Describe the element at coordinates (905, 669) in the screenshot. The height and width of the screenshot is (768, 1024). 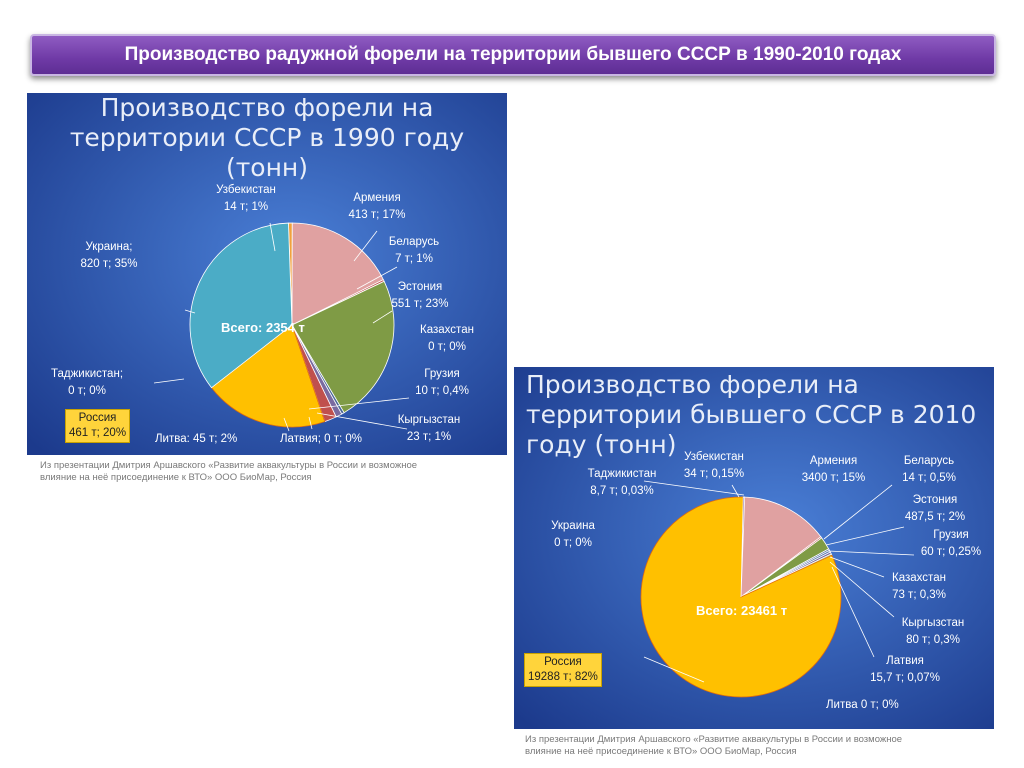
I see `label-2010-latvia: Латвия 15,7 т; 0,07%` at that location.